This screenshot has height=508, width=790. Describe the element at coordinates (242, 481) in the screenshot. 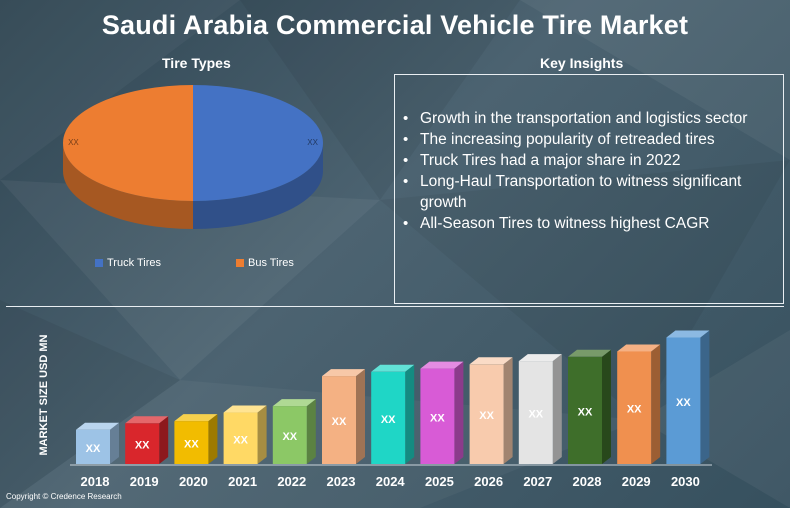

I see `x-tick-label: 2021` at that location.